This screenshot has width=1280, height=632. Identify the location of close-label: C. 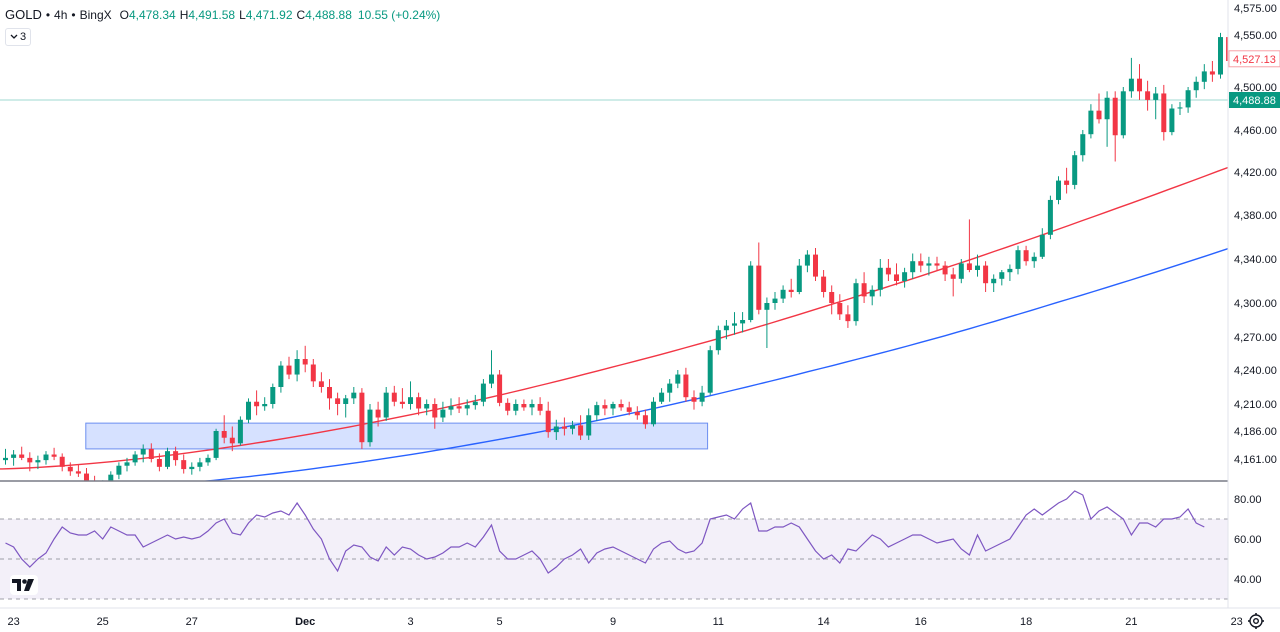
(301, 14).